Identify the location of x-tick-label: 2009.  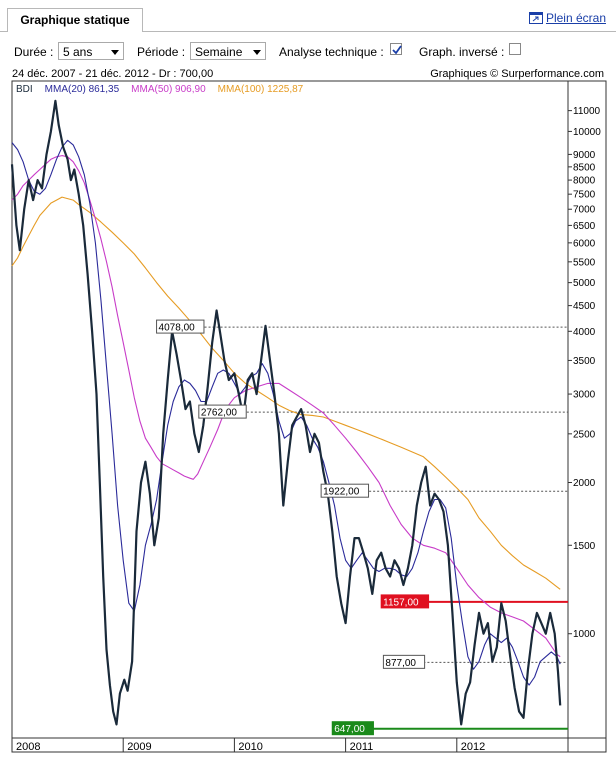
(139, 747).